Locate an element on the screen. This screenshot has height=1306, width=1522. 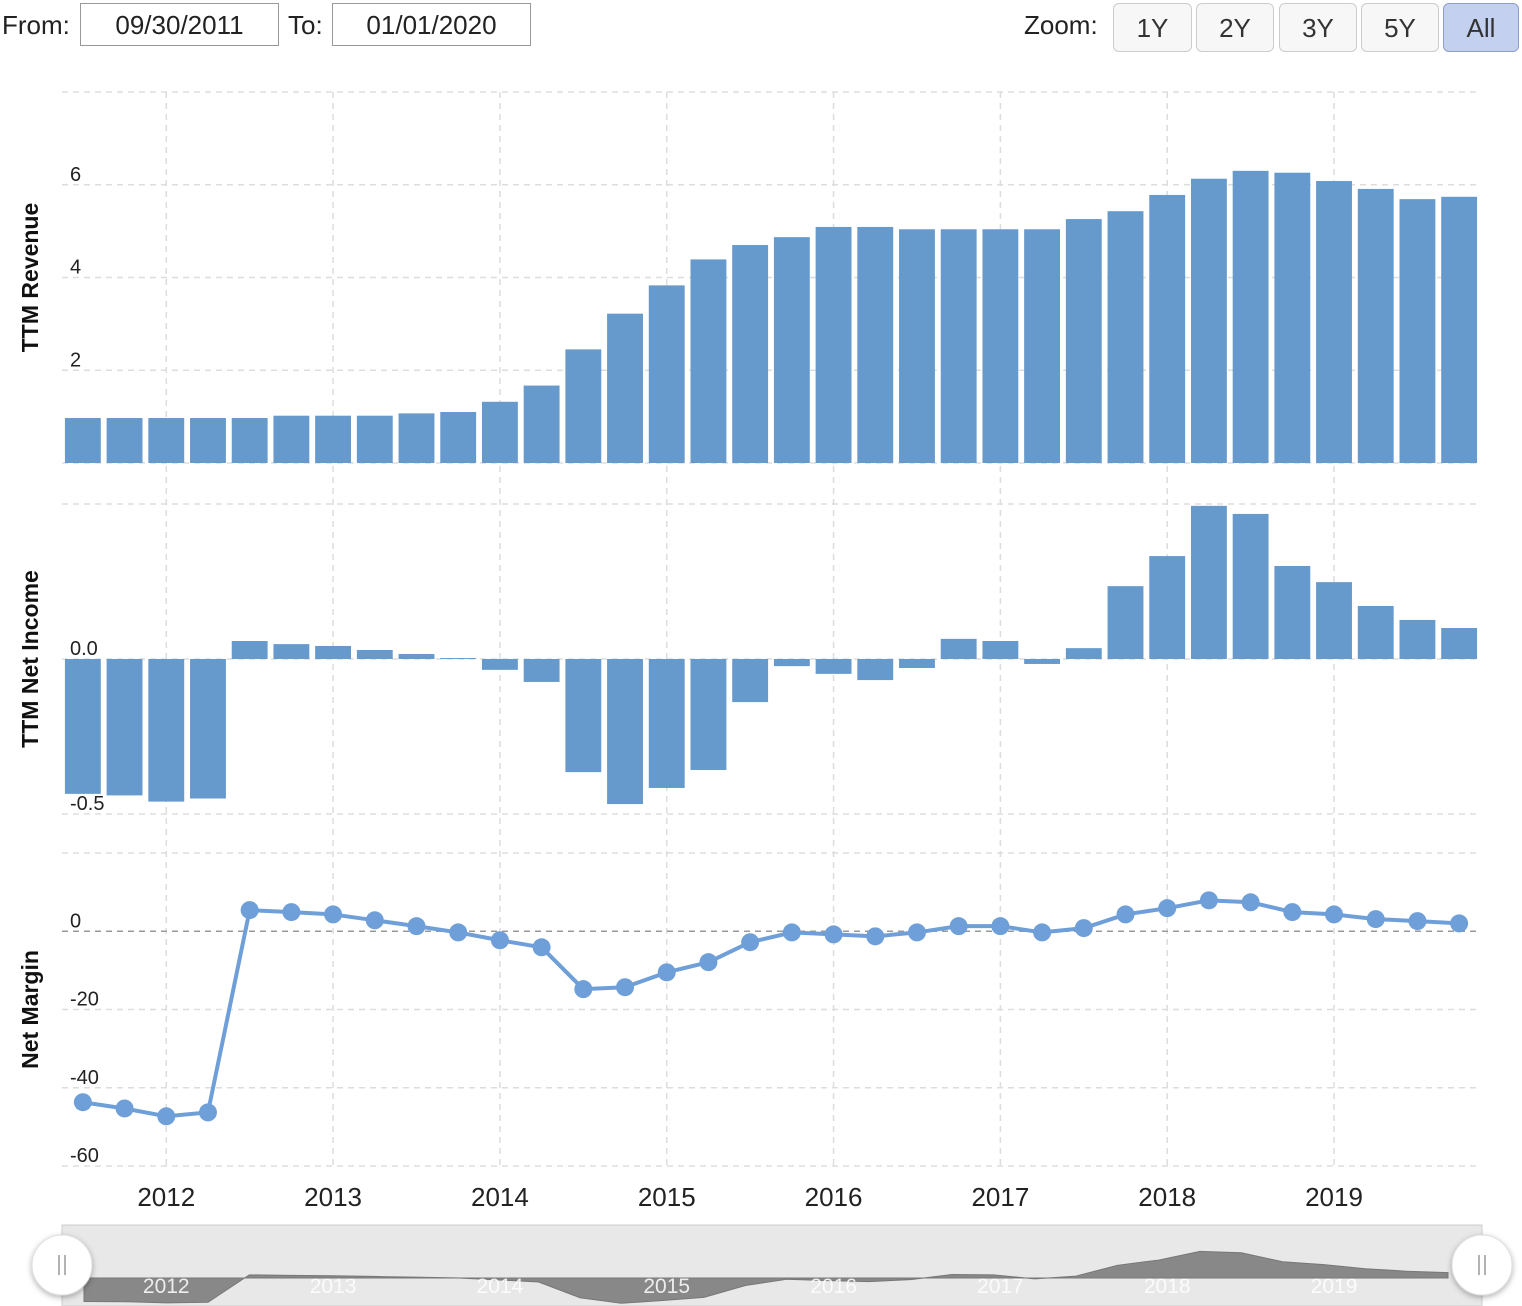
zoom-button: 2Y is located at coordinates (1235, 27).